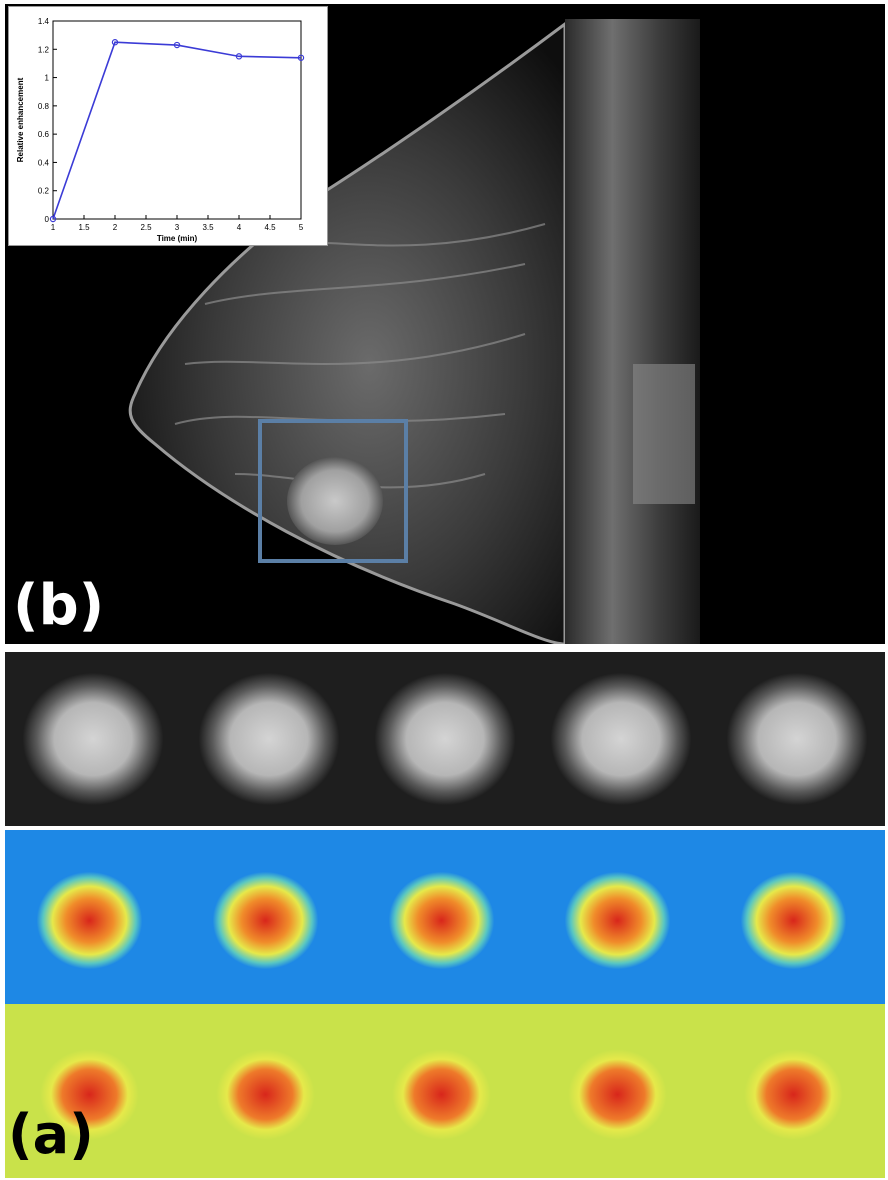 The image size is (888, 1180). Describe the element at coordinates (51, 1134) in the screenshot. I see `panel-label-a: (a)` at that location.